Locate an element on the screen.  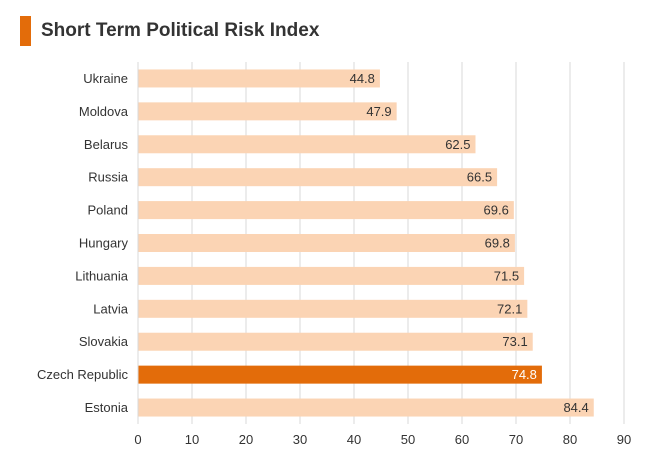
category-label: Hungary is located at coordinates (104, 243).